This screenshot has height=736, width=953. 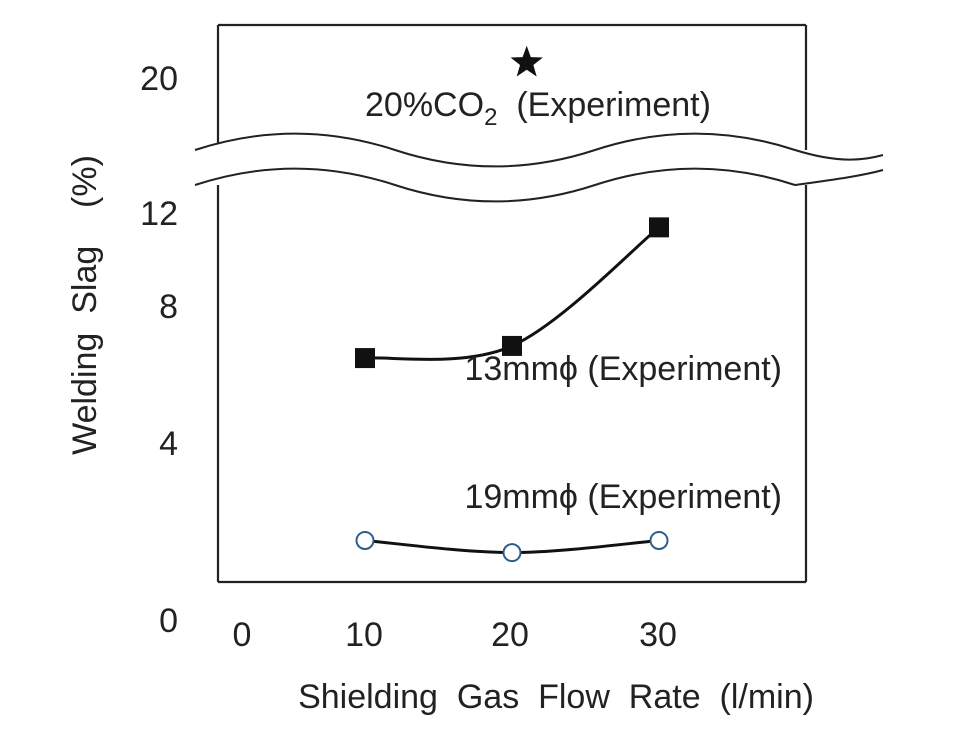 I want to click on x-tick-label: 0, so click(x=242, y=635).